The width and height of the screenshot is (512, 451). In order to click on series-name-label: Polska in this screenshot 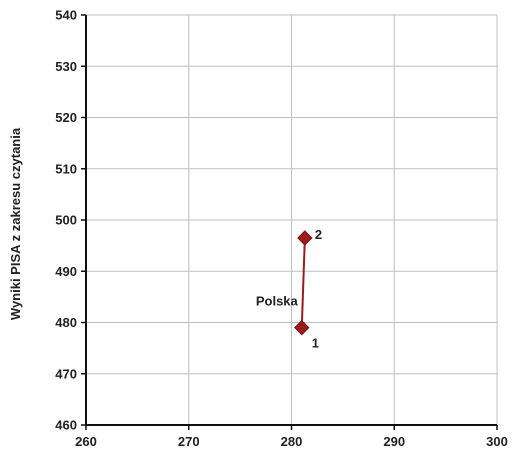, I will do `click(277, 301)`.